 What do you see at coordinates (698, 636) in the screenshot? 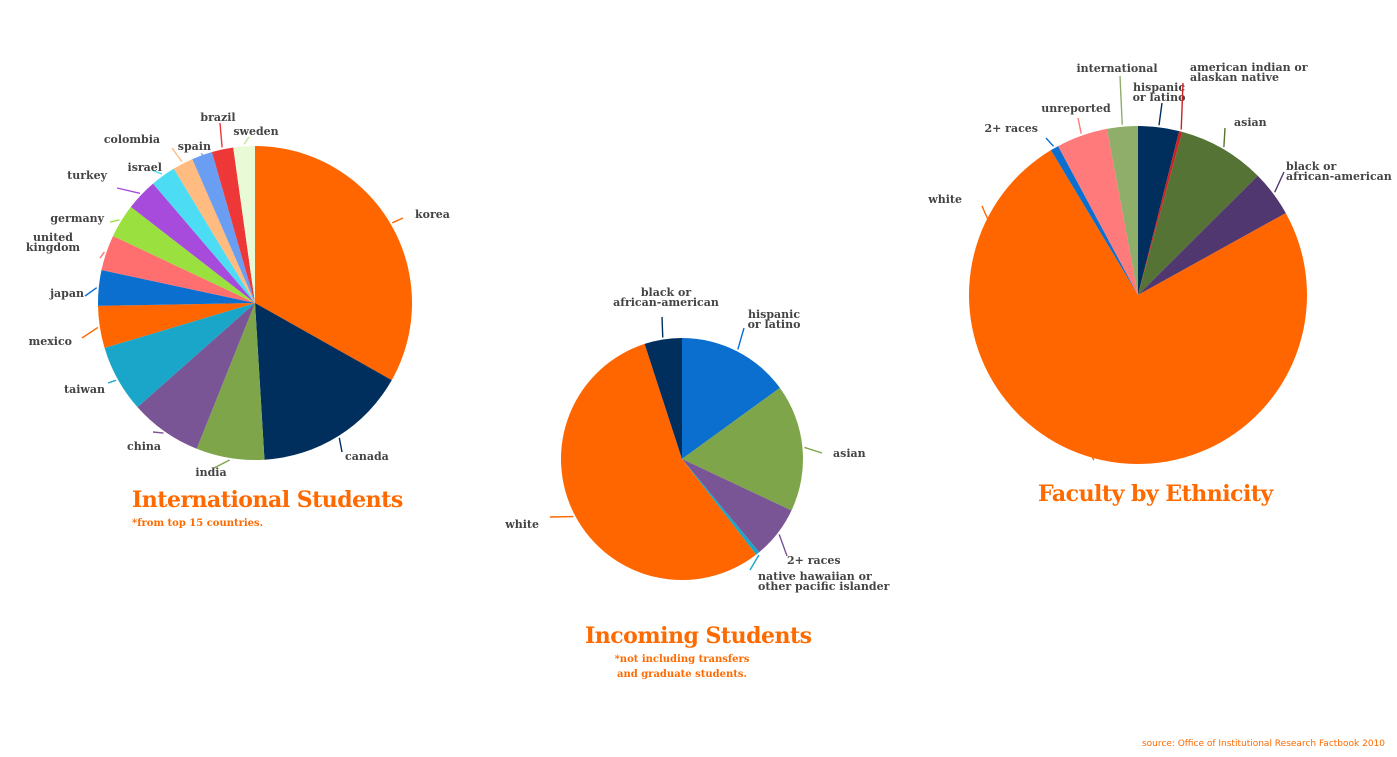
I see `incoming-students-title: Incoming Students` at bounding box center [698, 636].